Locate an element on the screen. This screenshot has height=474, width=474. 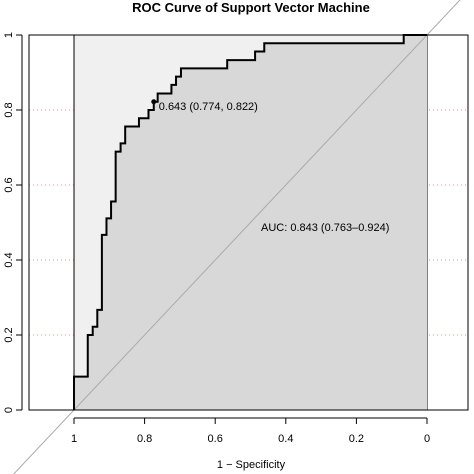
x-tick-label: 0.4 is located at coordinates (285, 439).